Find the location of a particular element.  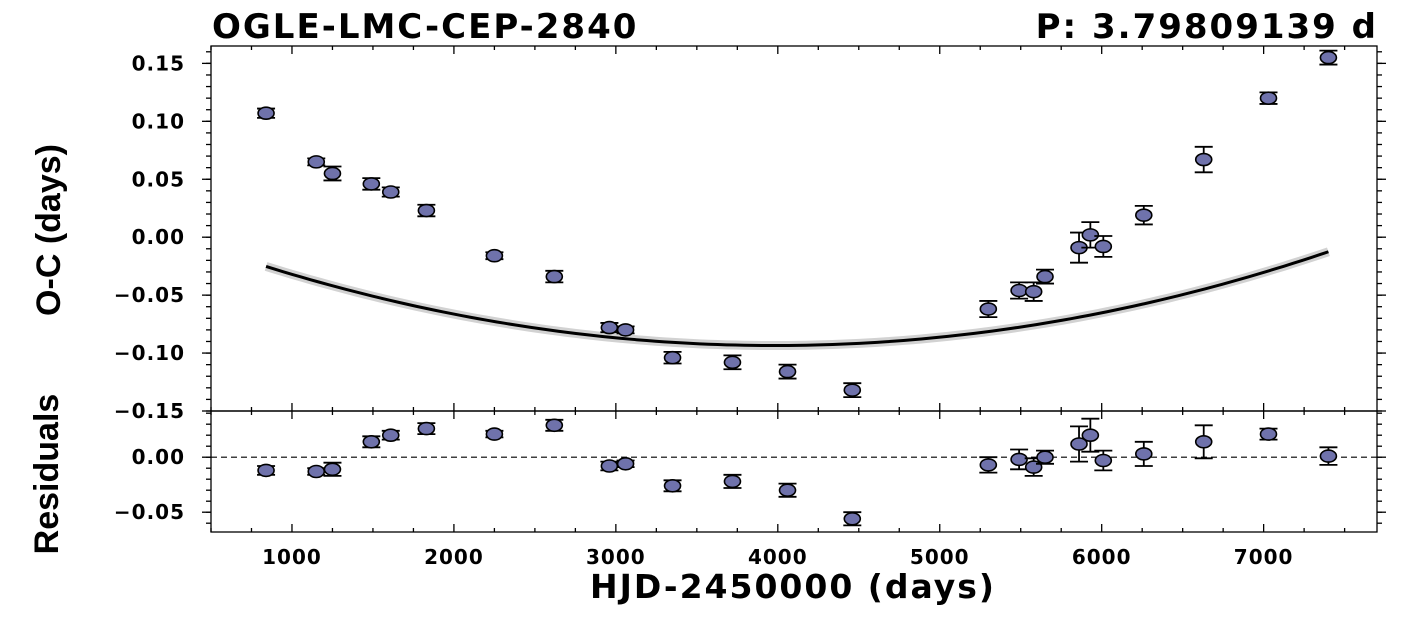

x-axis-label: HJD-2450000 (days) is located at coordinates (793, 586).